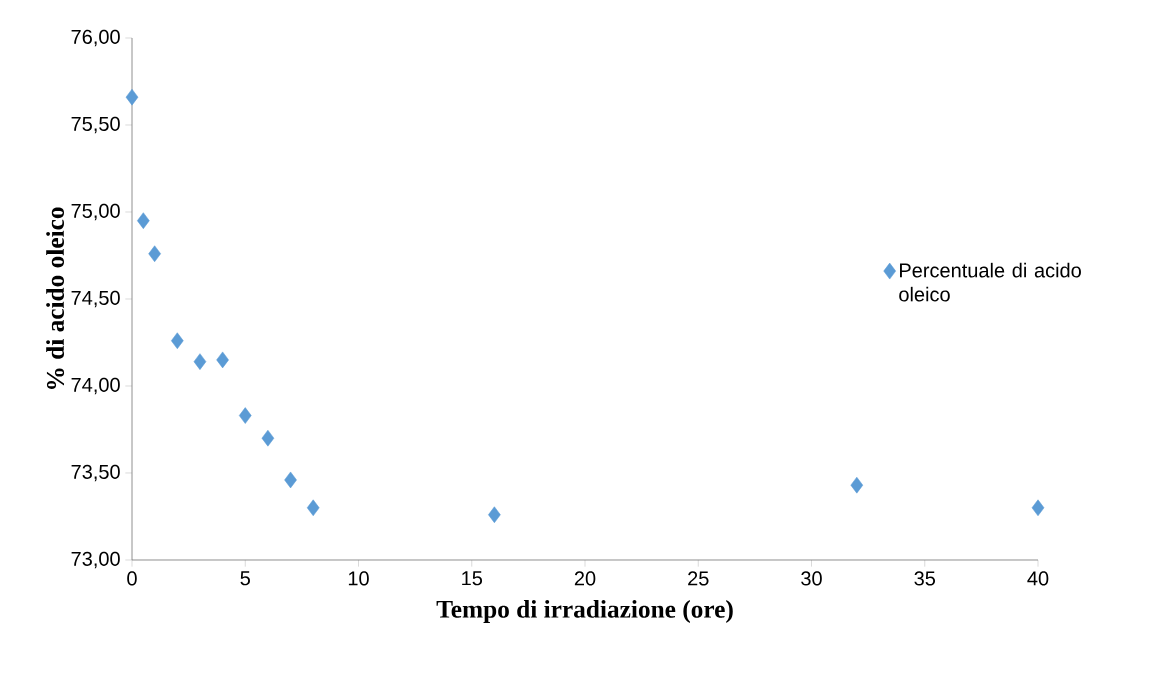 The image size is (1157, 673). What do you see at coordinates (95, 212) in the screenshot?
I see `y-tick-label: 75,00` at bounding box center [95, 212].